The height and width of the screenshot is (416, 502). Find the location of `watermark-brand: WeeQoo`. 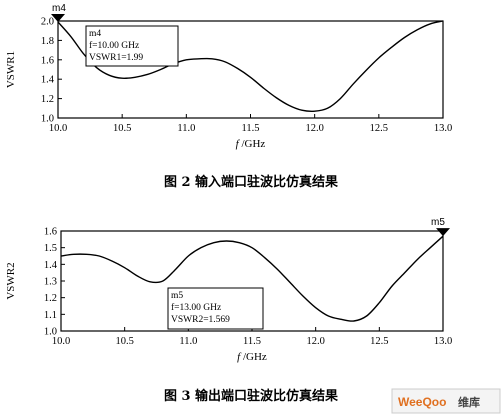

watermark-brand: WeeQoo is located at coordinates (422, 402).